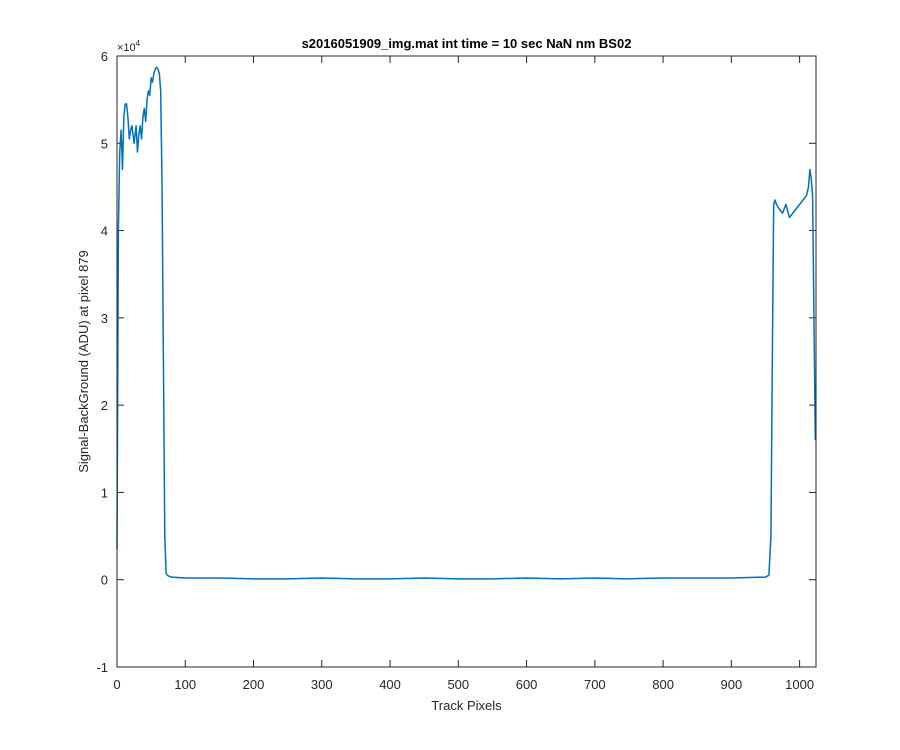  Describe the element at coordinates (390, 684) in the screenshot. I see `x-tick-label: 400` at that location.